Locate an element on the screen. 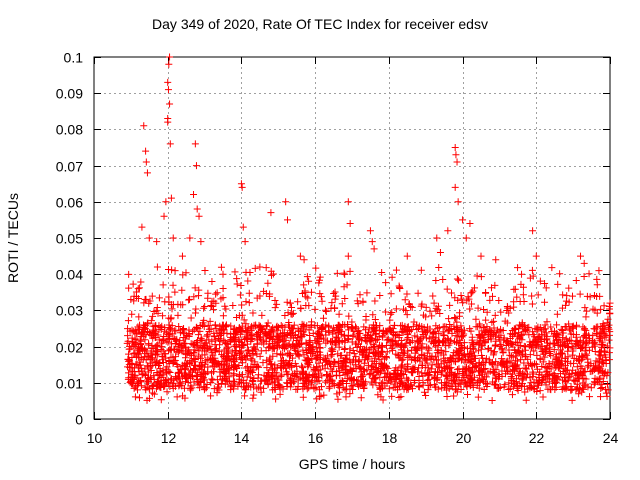 The height and width of the screenshot is (480, 640). y-tick-label: 0.01 is located at coordinates (69, 384).